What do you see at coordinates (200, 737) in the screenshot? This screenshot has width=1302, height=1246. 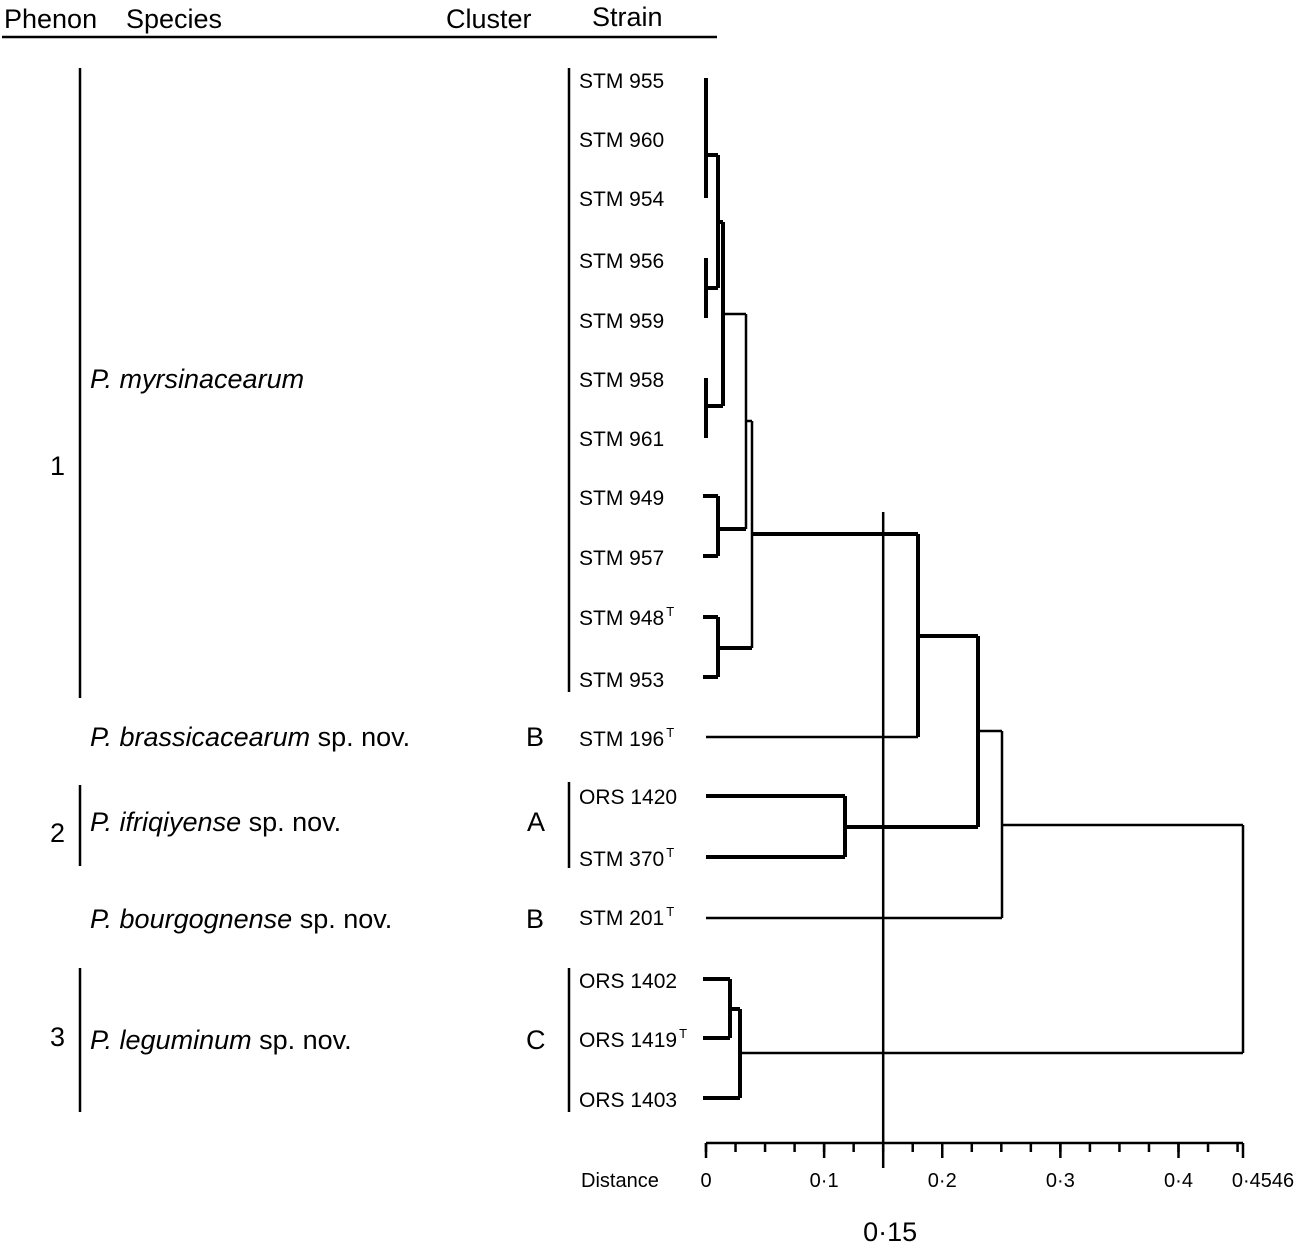 I see `species-name: P. brassicacearum` at bounding box center [200, 737].